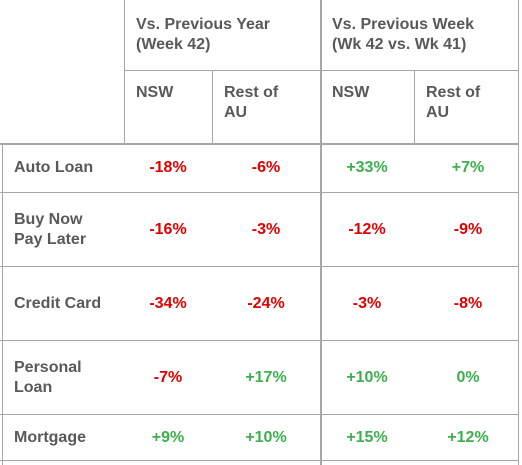 This screenshot has width=522, height=465. What do you see at coordinates (168, 377) in the screenshot?
I see `value-personal-loan-nsw-year: -7%` at bounding box center [168, 377].